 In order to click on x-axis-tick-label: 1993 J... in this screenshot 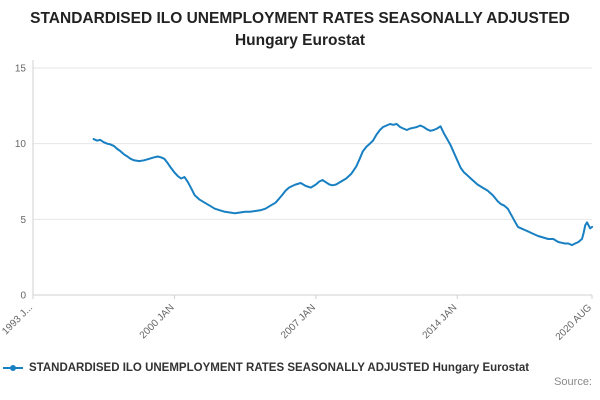, I will do `click(17, 319)`.